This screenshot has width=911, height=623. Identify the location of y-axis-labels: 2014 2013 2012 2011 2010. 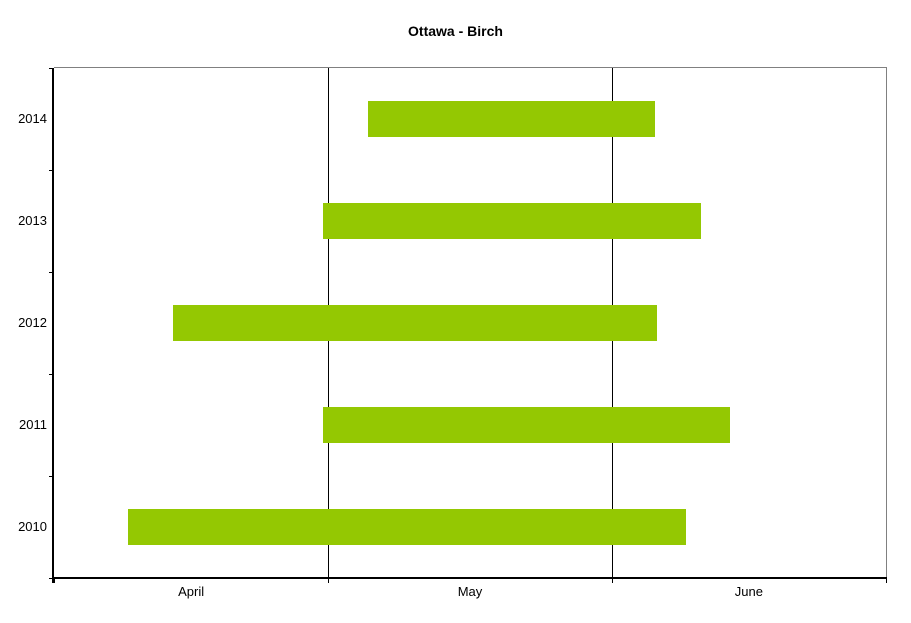
(23, 323).